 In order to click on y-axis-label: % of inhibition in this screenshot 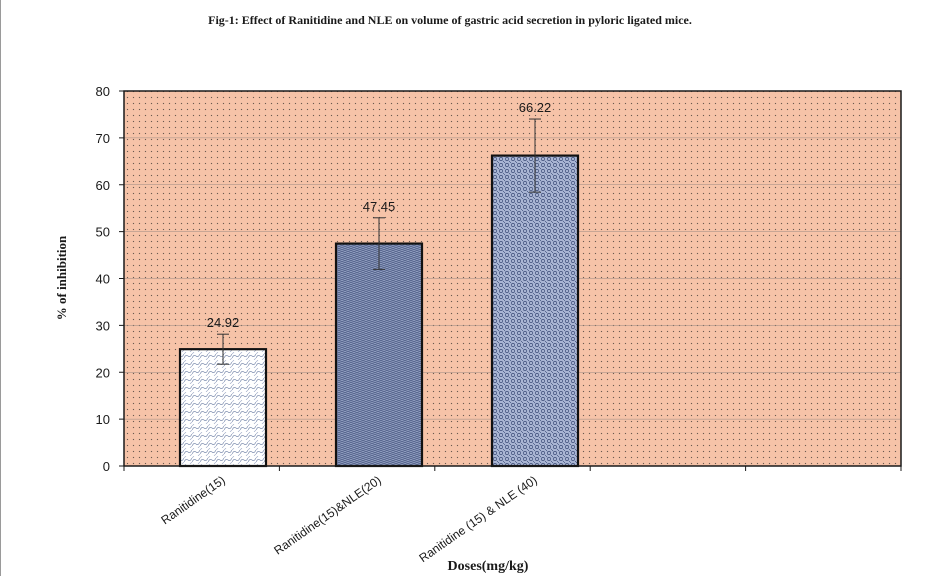, I will do `click(61, 277)`.